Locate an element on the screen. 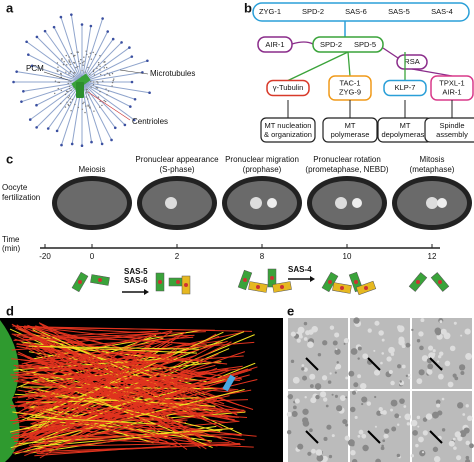 This screenshot has width=474, height=462. box is located at coordinates (449, 130).